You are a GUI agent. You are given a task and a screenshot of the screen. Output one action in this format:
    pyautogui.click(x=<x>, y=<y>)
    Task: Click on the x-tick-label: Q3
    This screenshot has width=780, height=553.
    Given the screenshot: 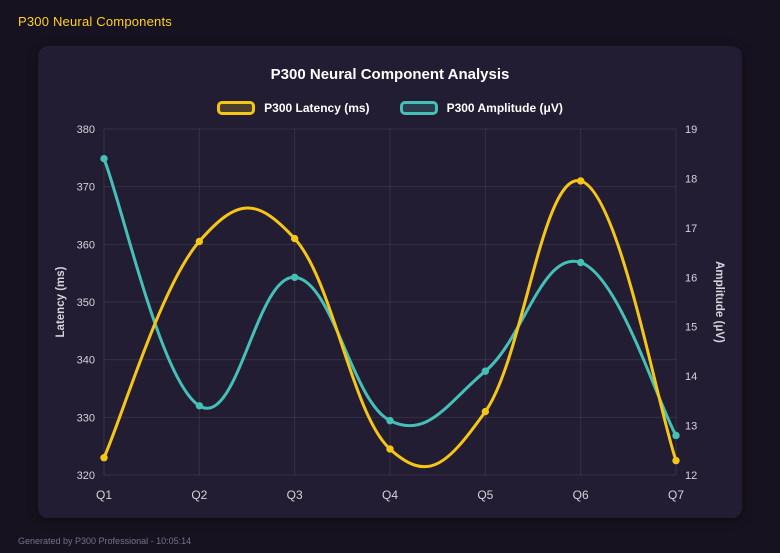 What is the action you would take?
    pyautogui.click(x=295, y=495)
    